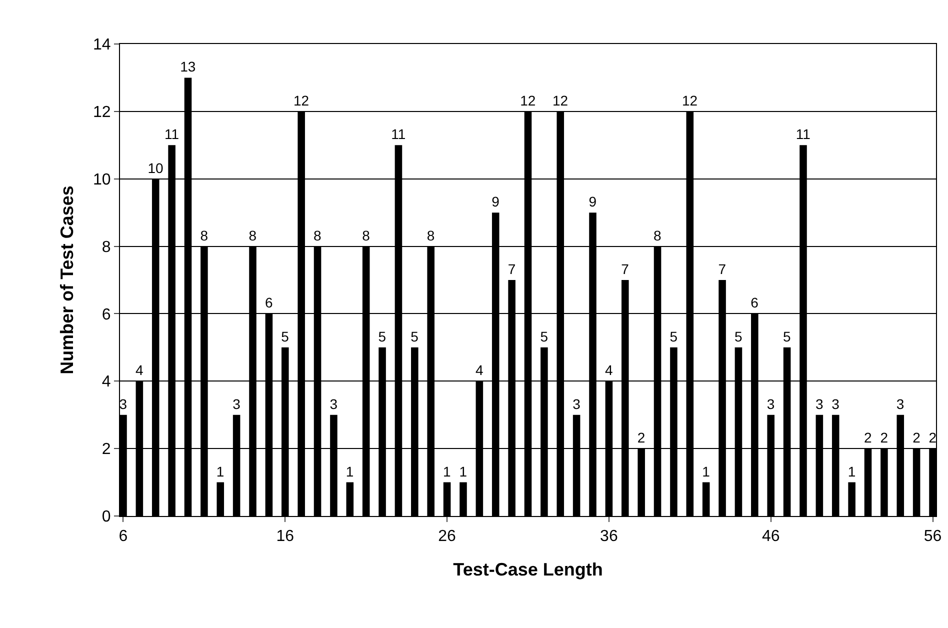 This screenshot has height=628, width=948. Describe the element at coordinates (528, 569) in the screenshot. I see `x-axis-title: Test-Case Length` at that location.